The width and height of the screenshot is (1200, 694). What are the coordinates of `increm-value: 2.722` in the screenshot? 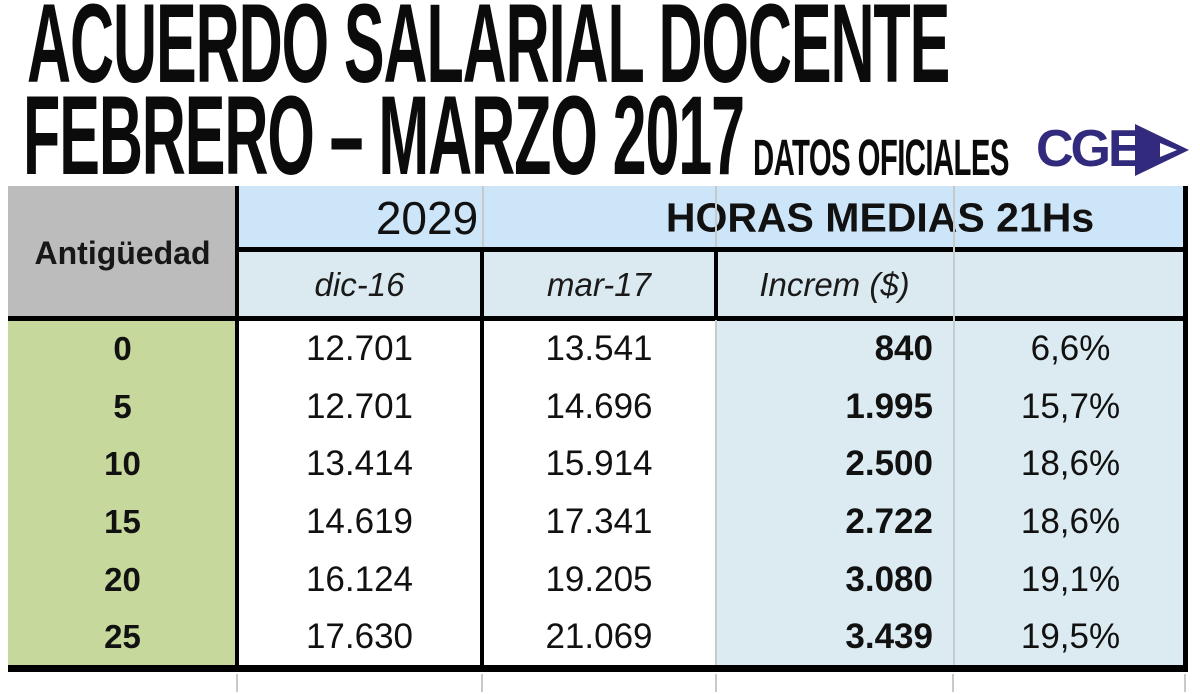 It's located at (889, 521).